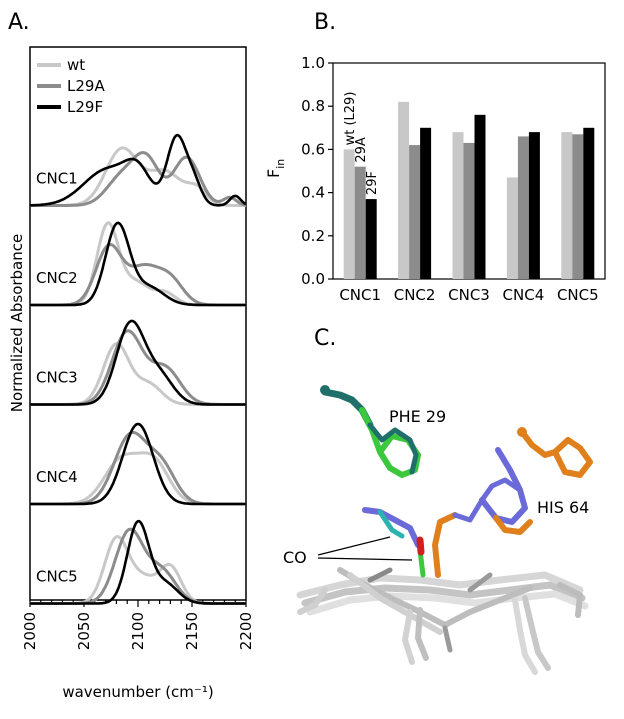 This screenshot has height=719, width=624. I want to click on series-label-l29f: 29F, so click(372, 183).